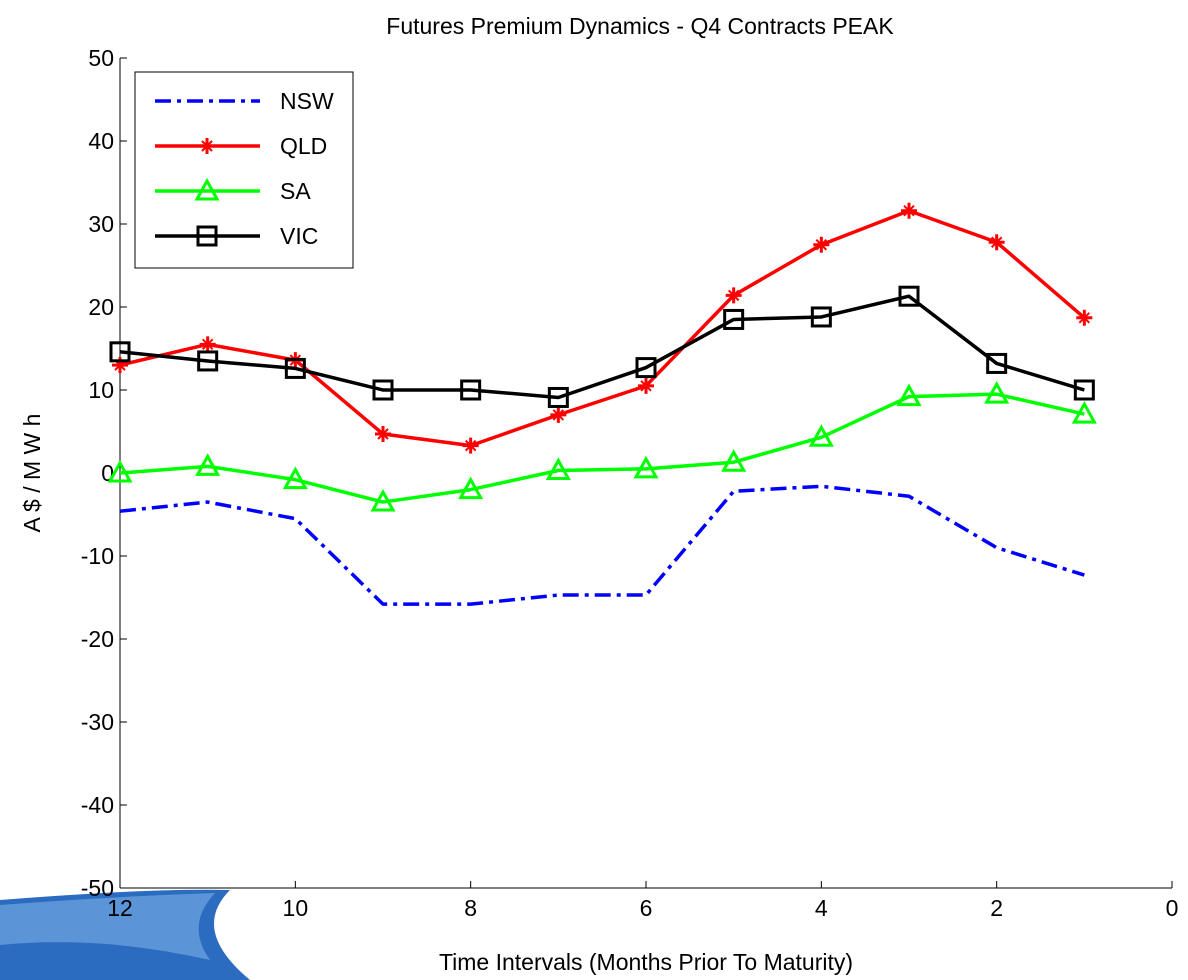  I want to click on y-tick-label: 30, so click(101, 224).